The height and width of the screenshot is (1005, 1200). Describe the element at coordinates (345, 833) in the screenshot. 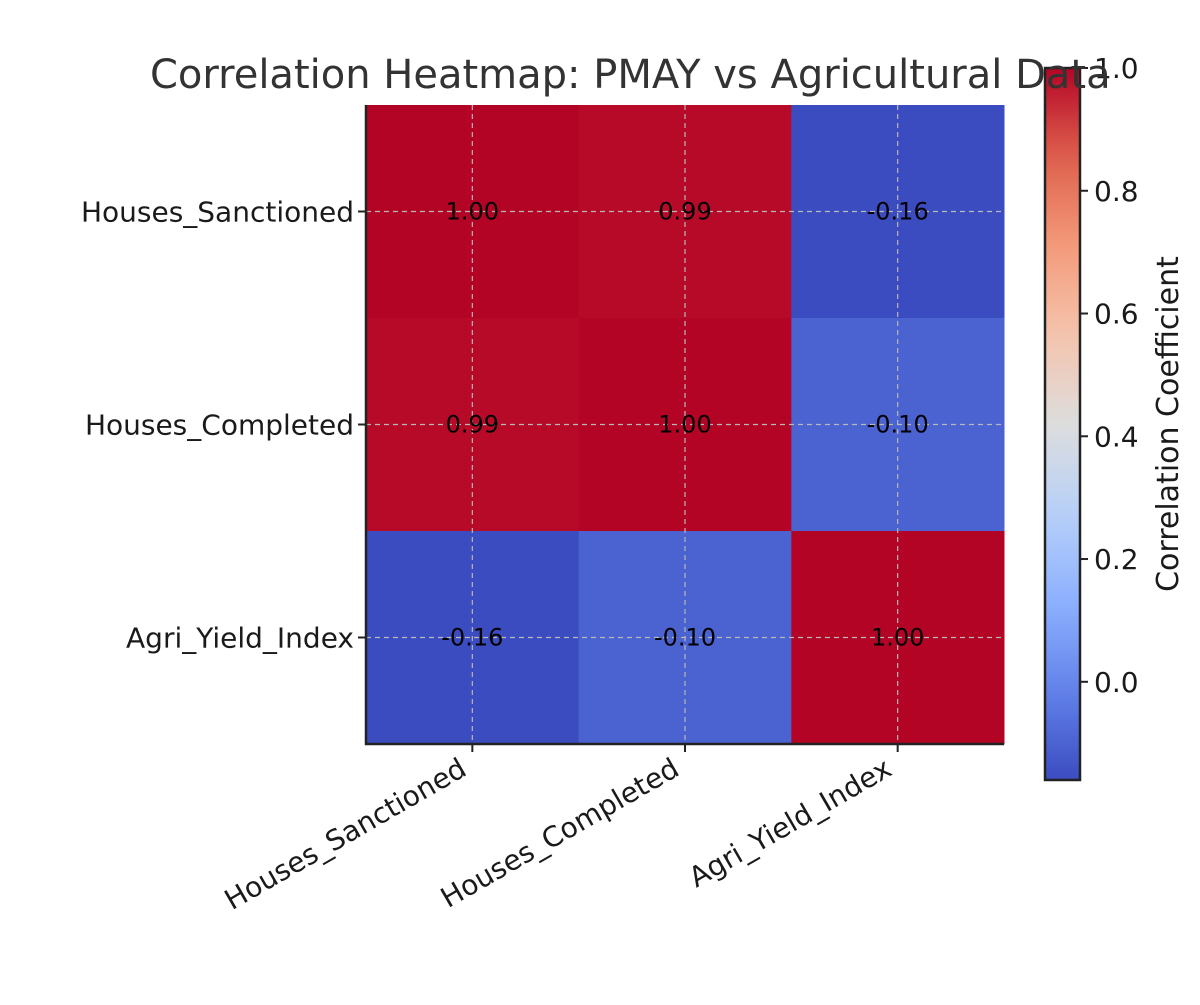

I see `x-tick-label-0: Houses_Sanctioned` at that location.